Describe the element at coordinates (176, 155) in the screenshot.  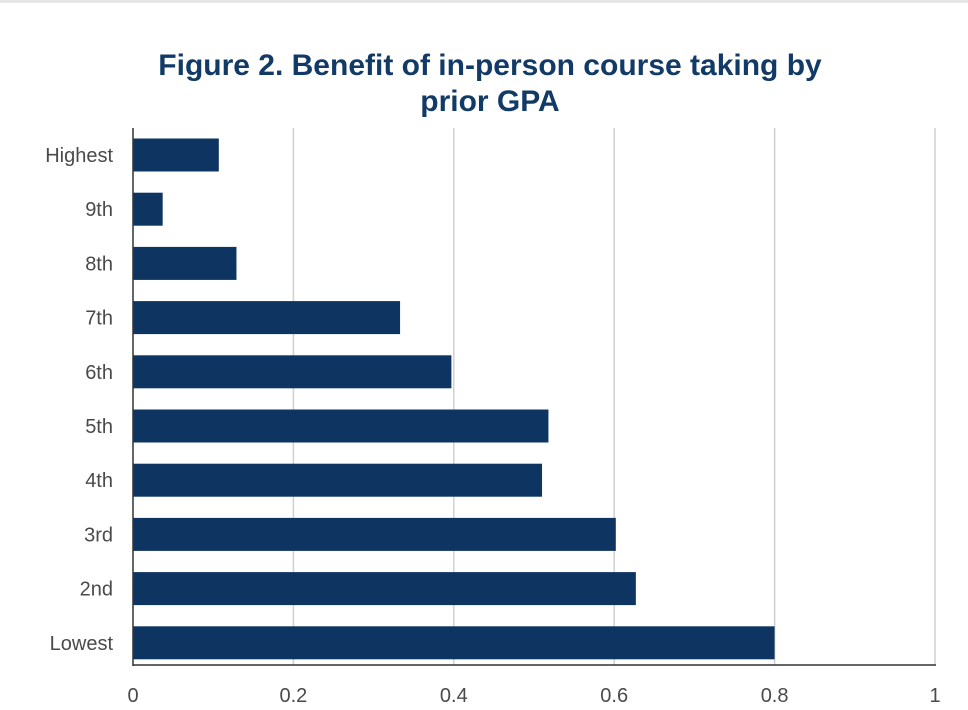
I see `bar-highest` at that location.